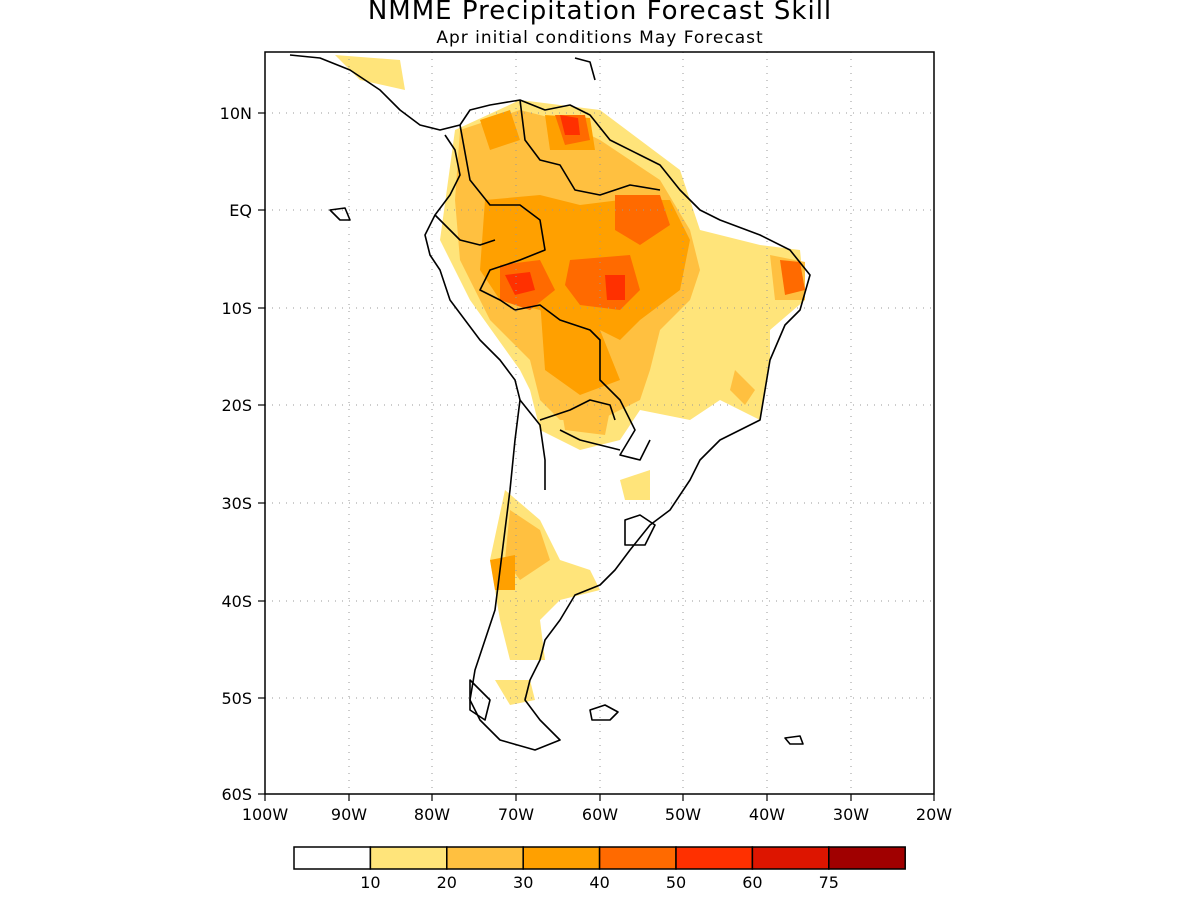 The width and height of the screenshot is (1200, 900). I want to click on lat-label: 60S, so click(236, 794).